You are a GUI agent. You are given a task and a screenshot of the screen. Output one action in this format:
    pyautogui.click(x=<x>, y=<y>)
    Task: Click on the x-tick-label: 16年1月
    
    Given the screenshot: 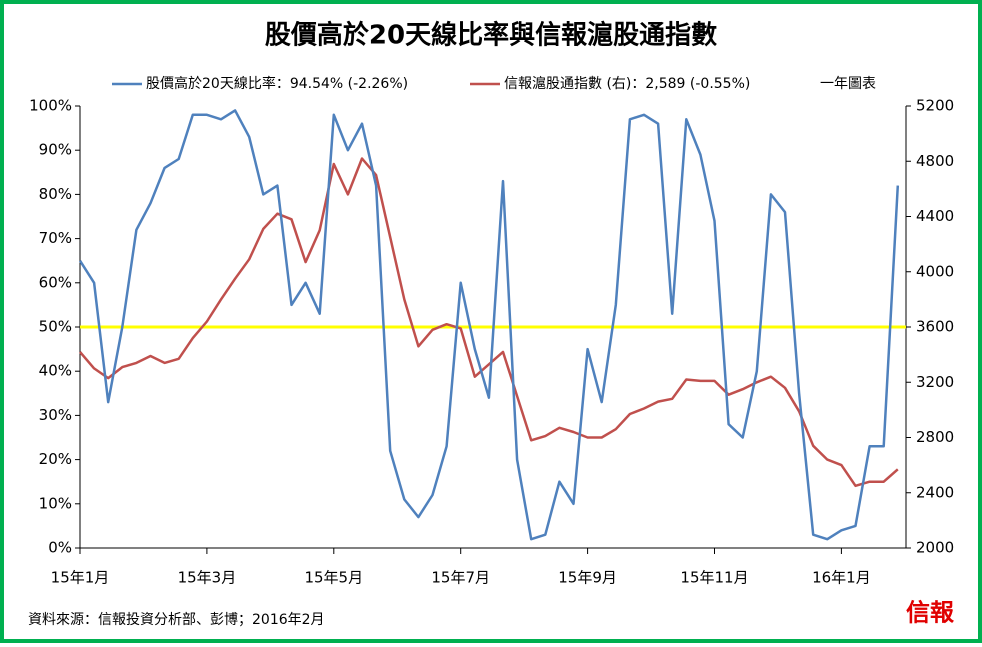 What is the action you would take?
    pyautogui.click(x=841, y=578)
    